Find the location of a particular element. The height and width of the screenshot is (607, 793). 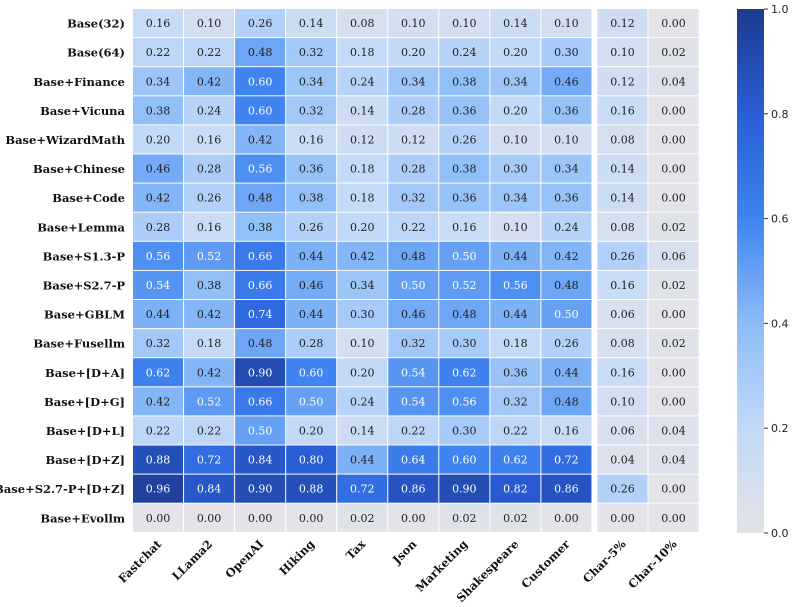

cell-value-label: 0.48 is located at coordinates (413, 256).